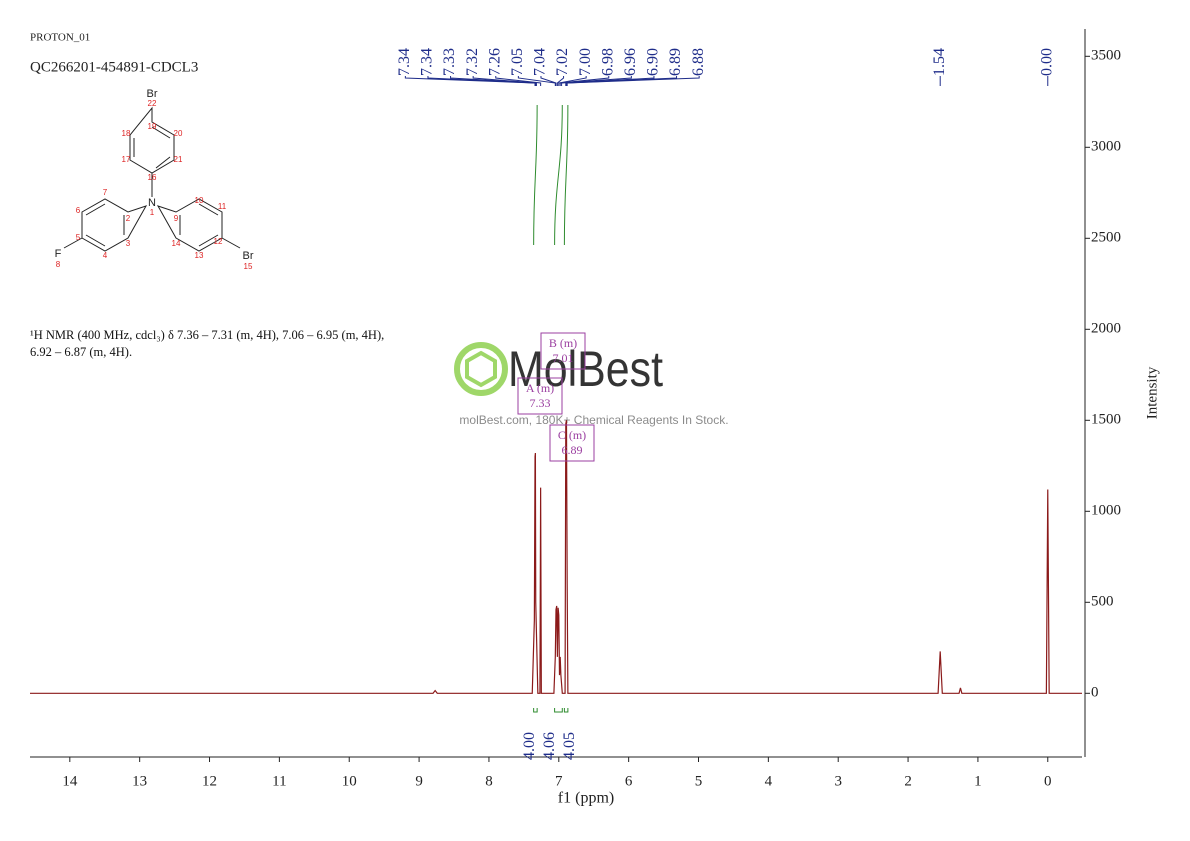 The width and height of the screenshot is (1190, 841). What do you see at coordinates (563, 358) in the screenshot?
I see `multiplet-shift: 7.01` at bounding box center [563, 358].